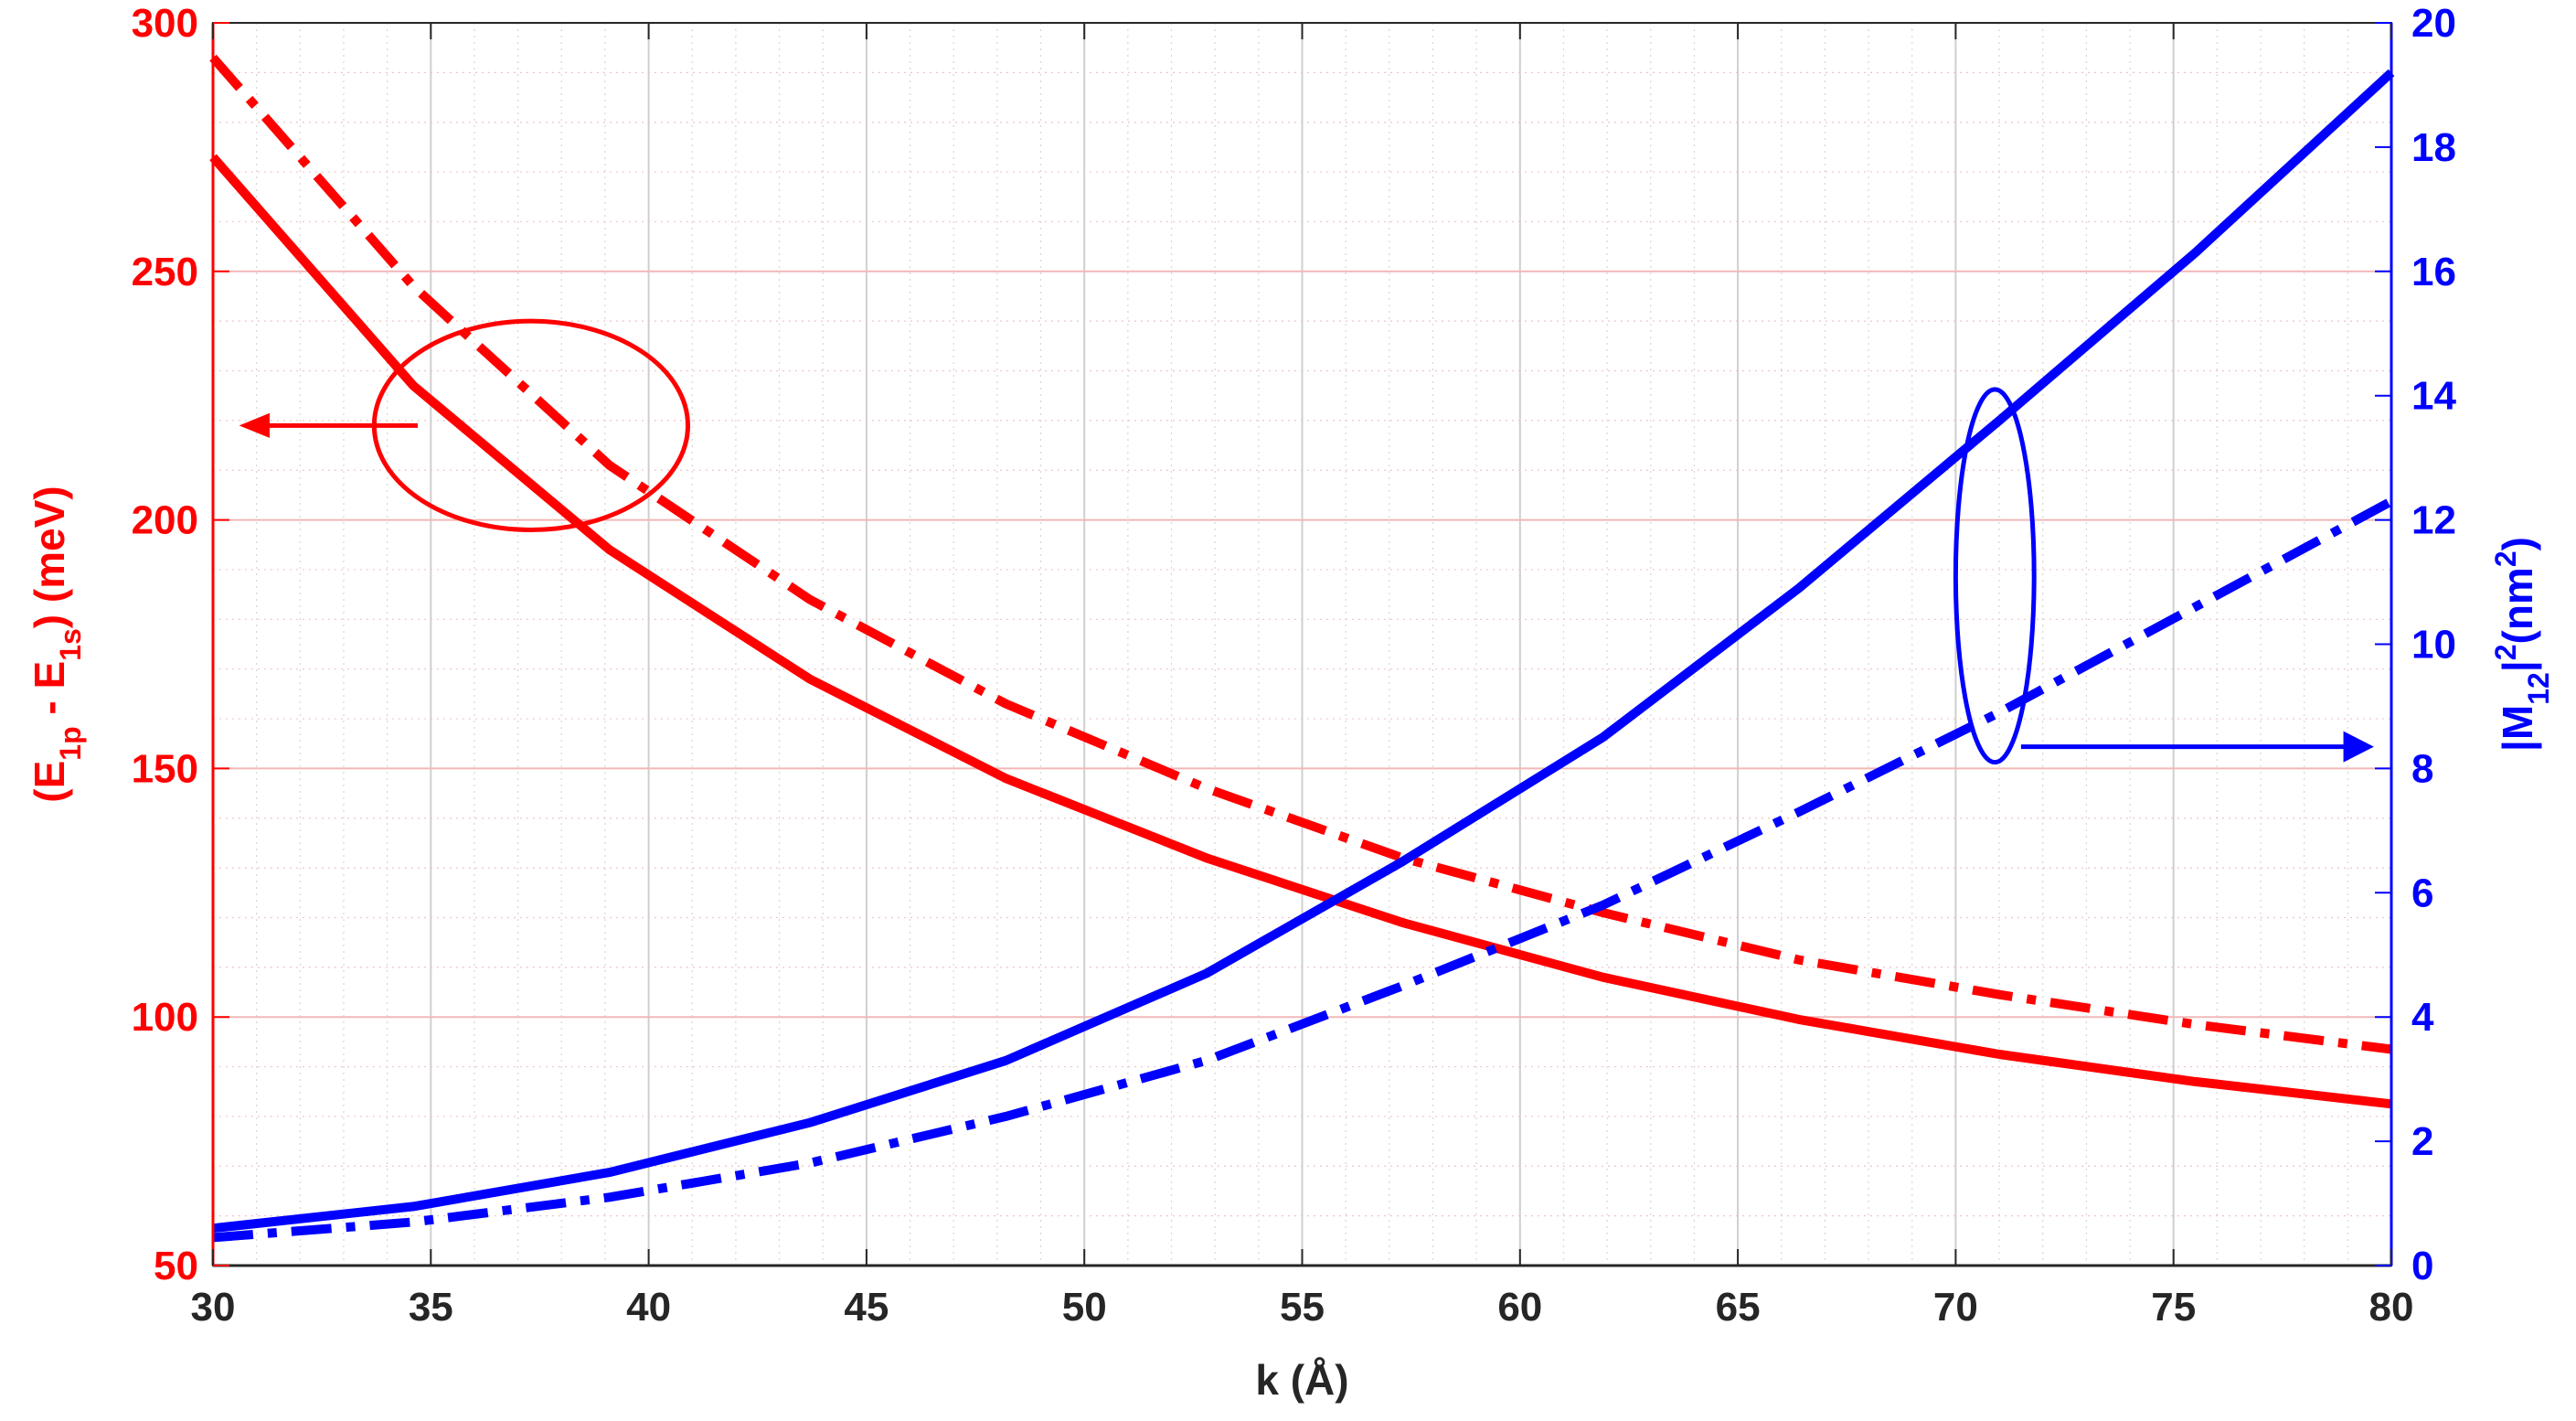  I want to click on axis-label-part: - E, so click(49, 694).